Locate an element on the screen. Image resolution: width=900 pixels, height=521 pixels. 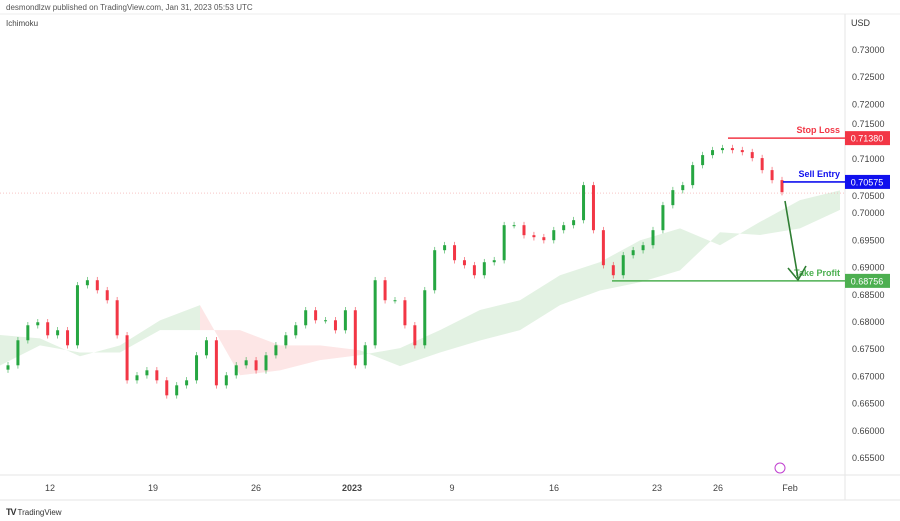
time-tick-label: 19 is located at coordinates (153, 488).